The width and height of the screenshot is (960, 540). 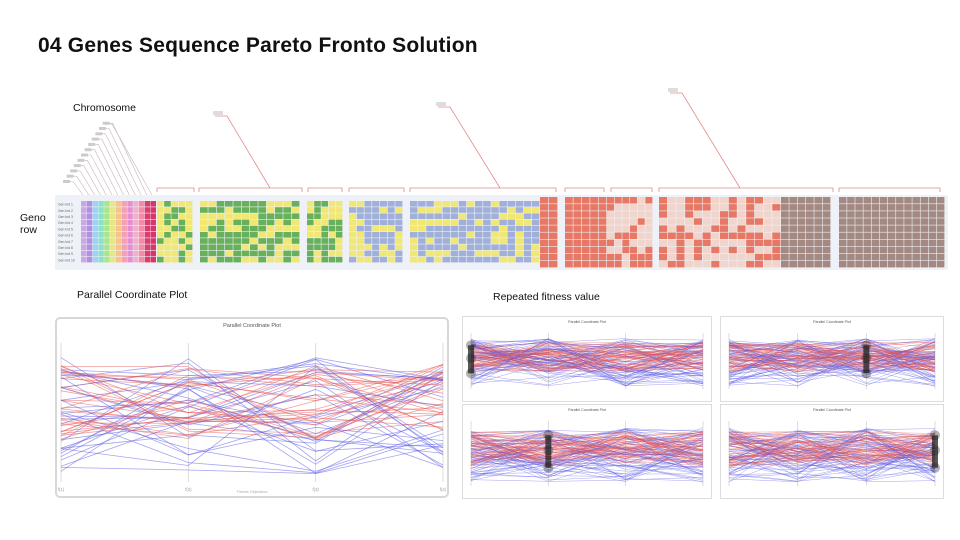 What do you see at coordinates (99, 134) in the screenshot?
I see `chromosome-tag` at bounding box center [99, 134].